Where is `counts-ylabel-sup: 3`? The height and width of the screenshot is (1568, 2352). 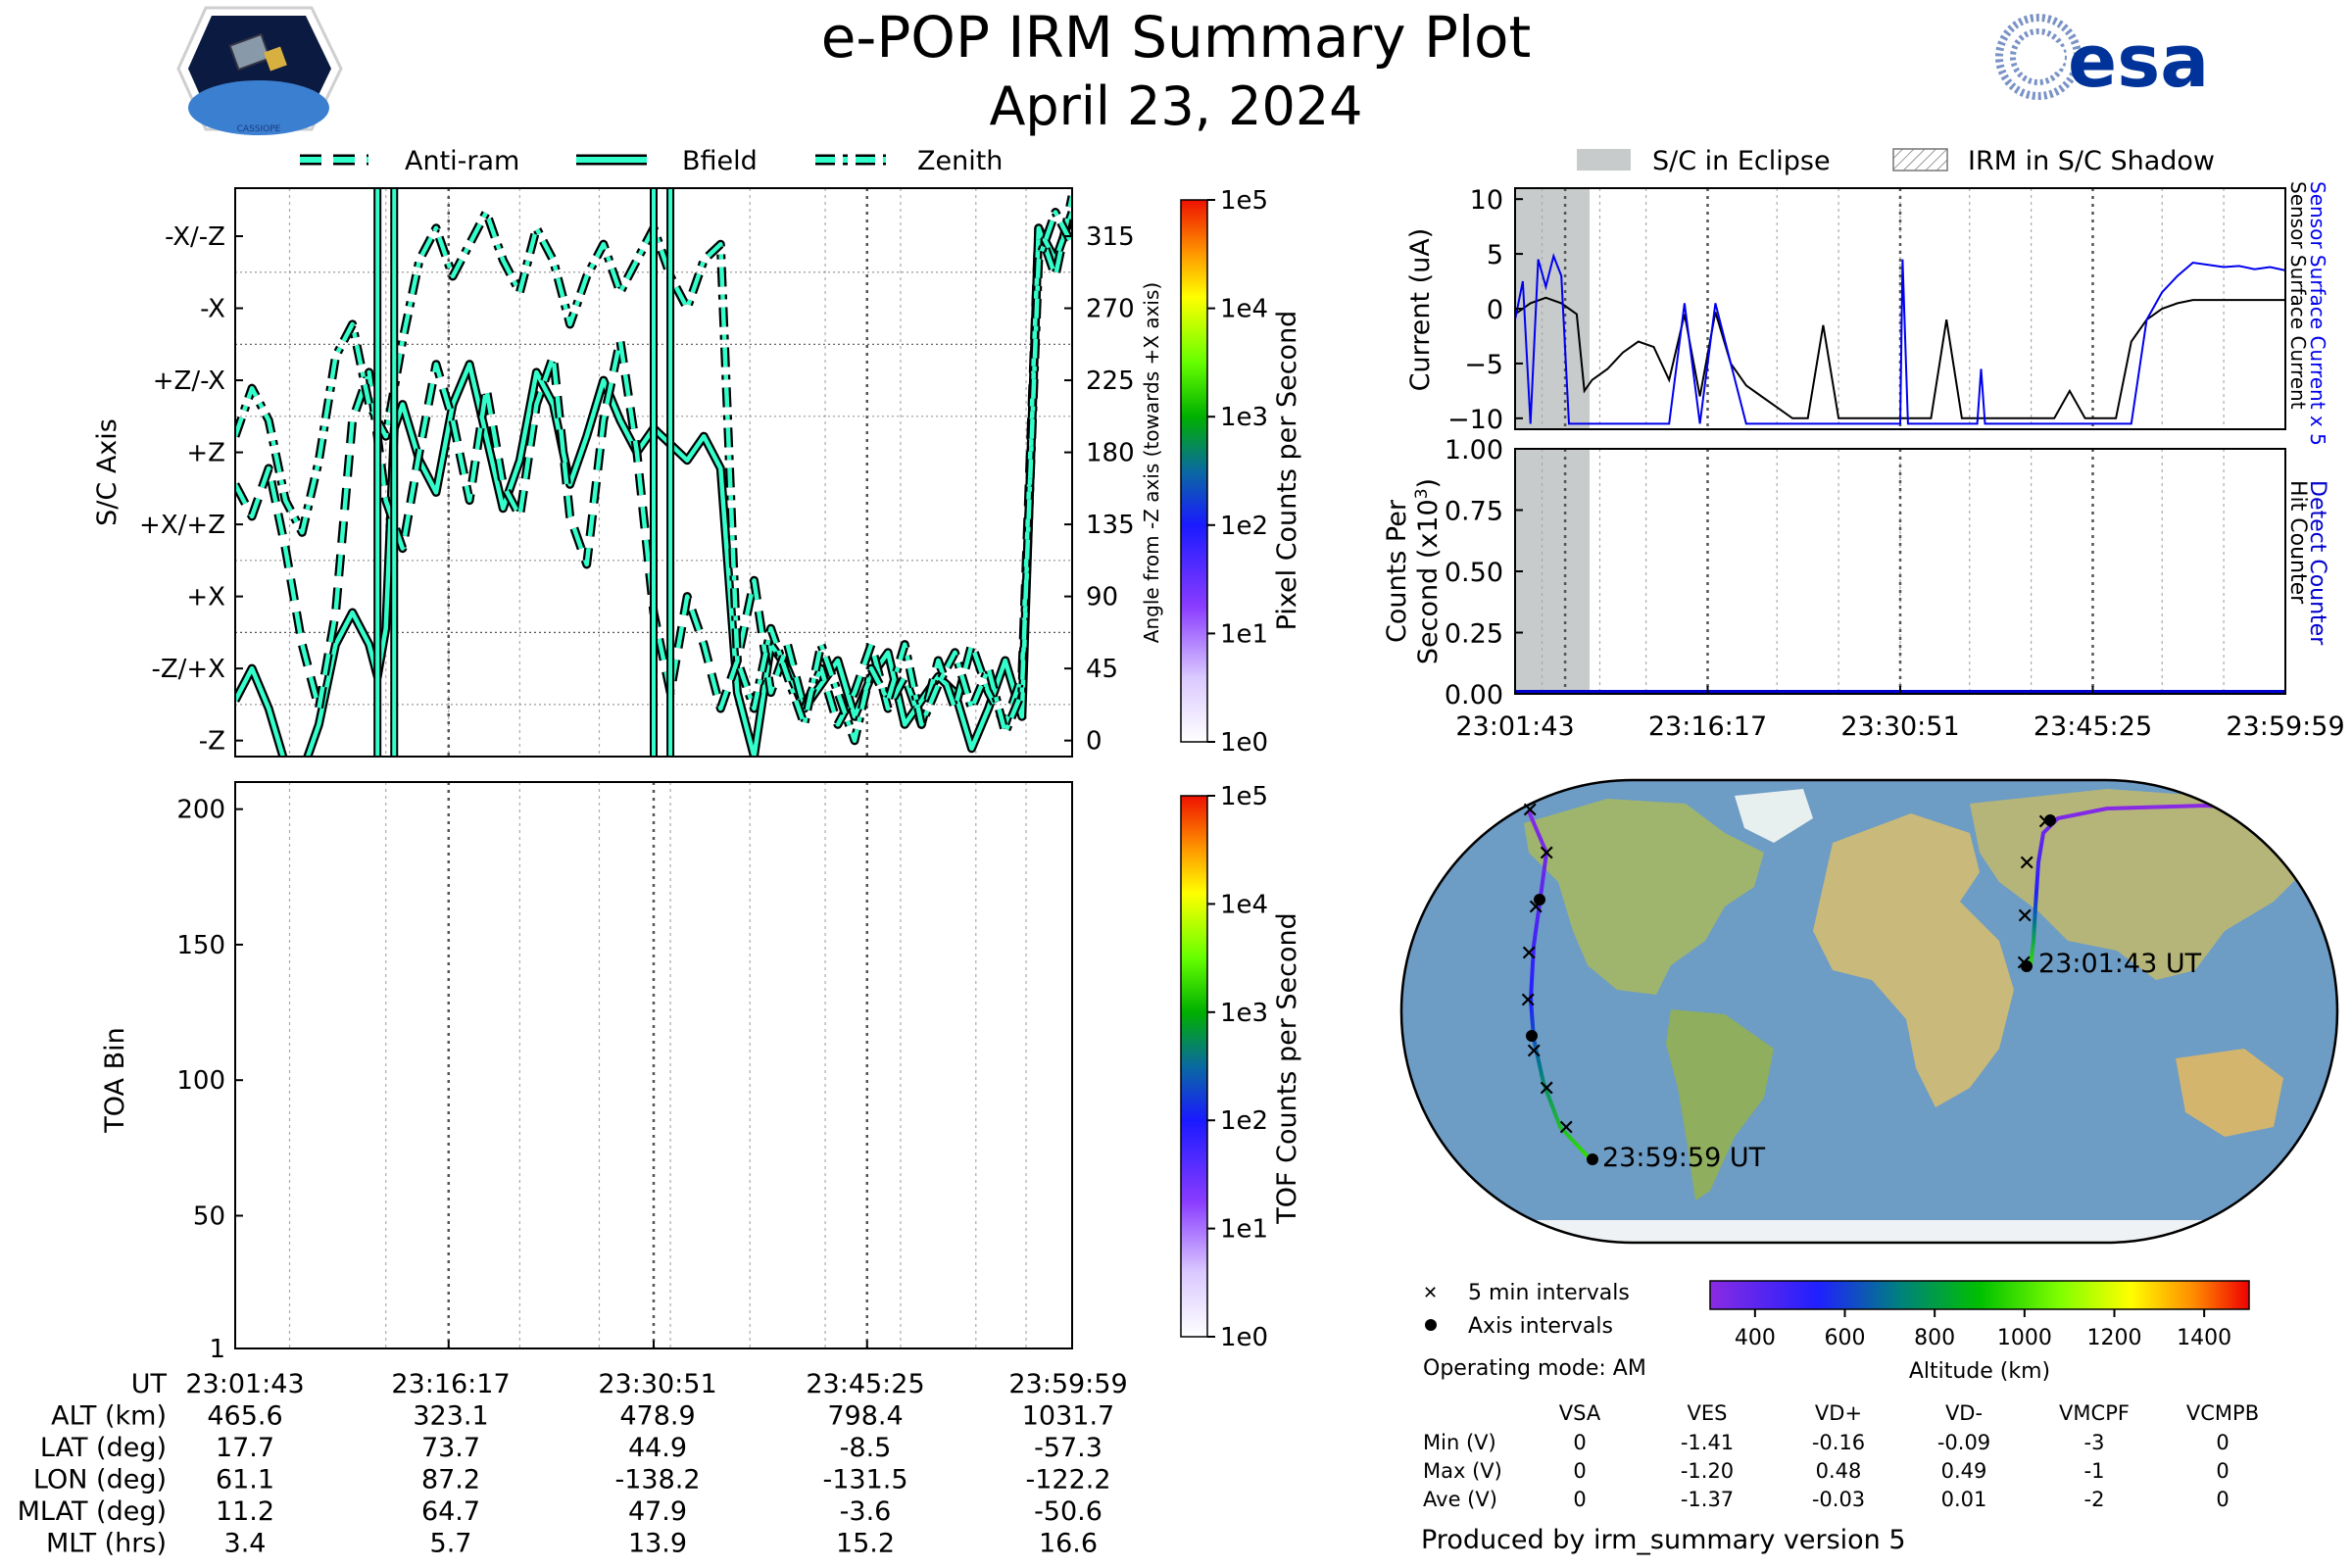
counts-ylabel-sup: 3 is located at coordinates (1422, 493).